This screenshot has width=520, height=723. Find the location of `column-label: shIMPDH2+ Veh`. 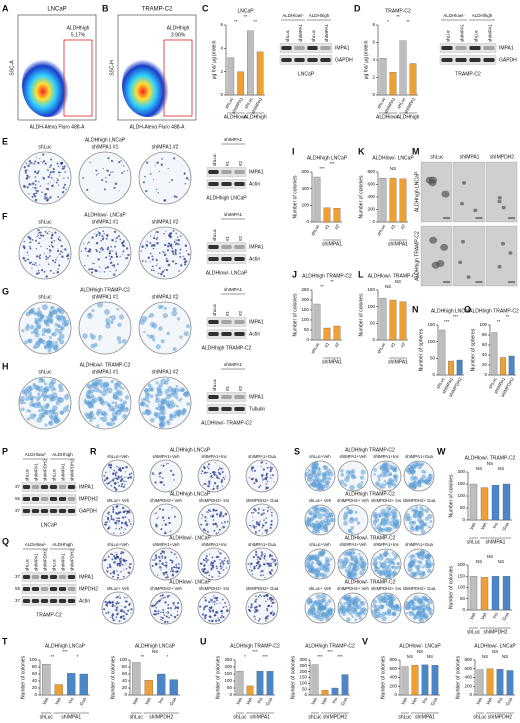

column-label: shIMPDH2+ Veh is located at coordinates (166, 588).